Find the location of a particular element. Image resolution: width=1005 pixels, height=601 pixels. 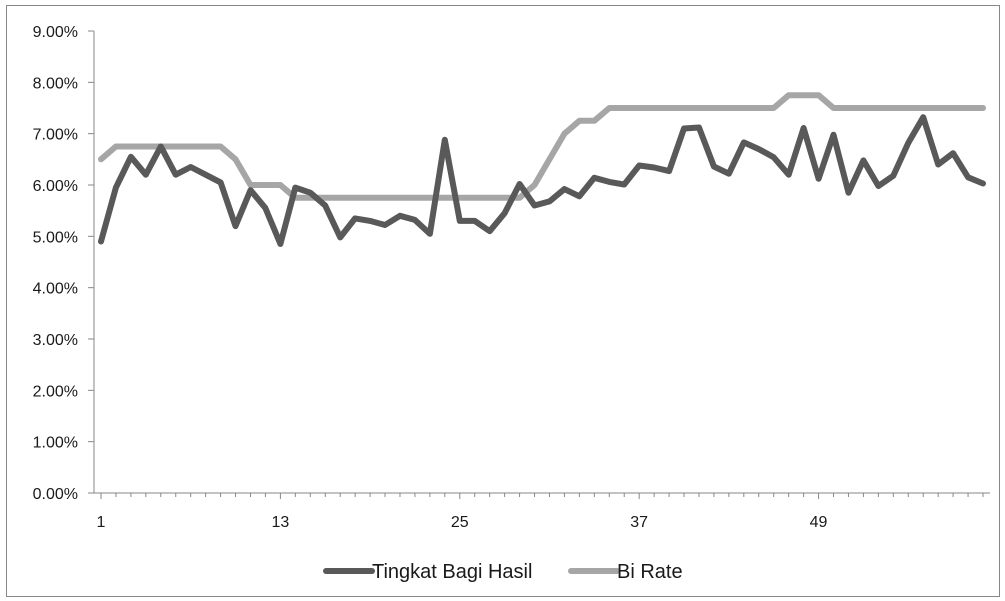

x-tick-label: 49 is located at coordinates (819, 522).